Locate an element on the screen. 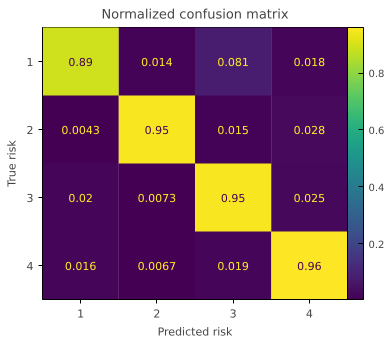 This screenshot has width=387, height=347. color-bar-label: 0.2 is located at coordinates (376, 245).